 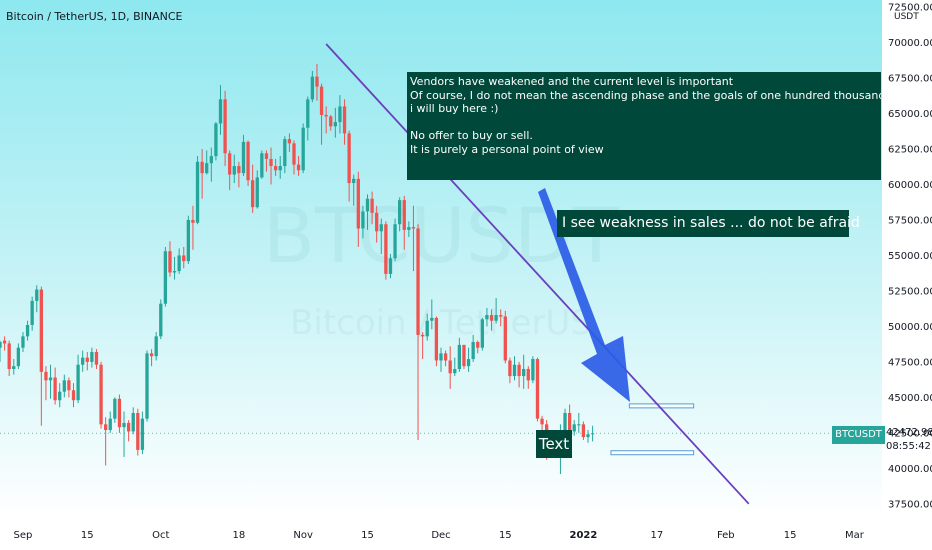 What do you see at coordinates (554, 444) in the screenshot?
I see `text-note: Text` at bounding box center [554, 444].